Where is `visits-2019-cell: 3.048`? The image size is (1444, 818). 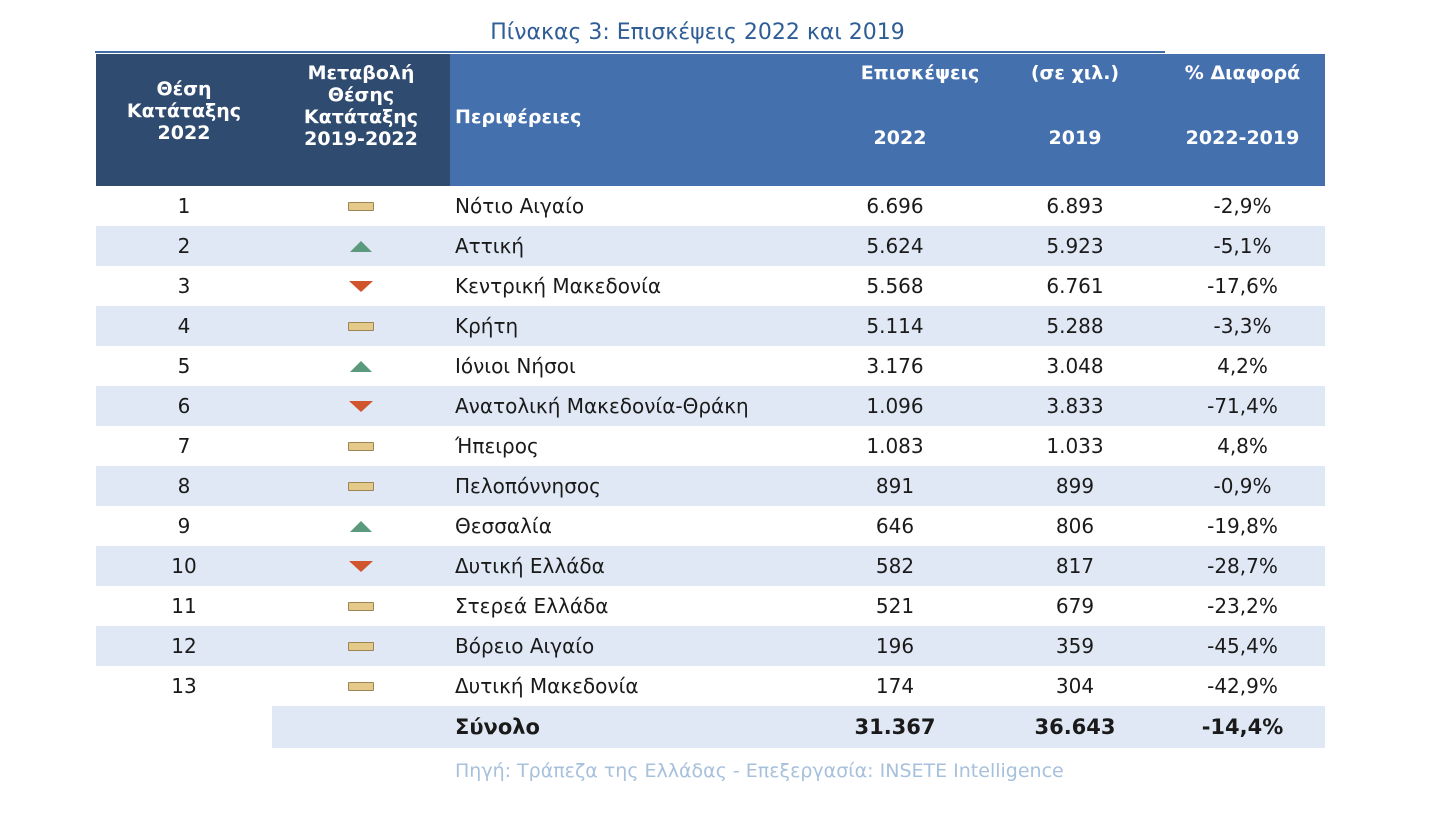 visits-2019-cell: 3.048 is located at coordinates (1075, 366).